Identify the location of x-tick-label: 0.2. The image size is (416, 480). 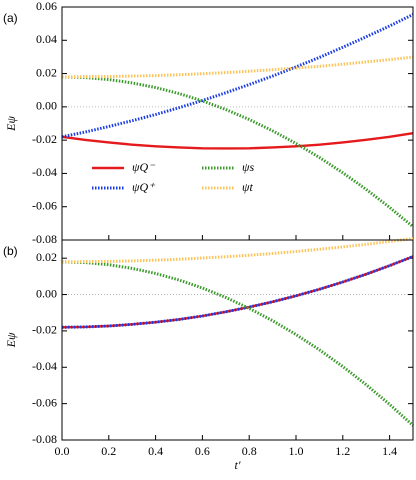
(108, 451).